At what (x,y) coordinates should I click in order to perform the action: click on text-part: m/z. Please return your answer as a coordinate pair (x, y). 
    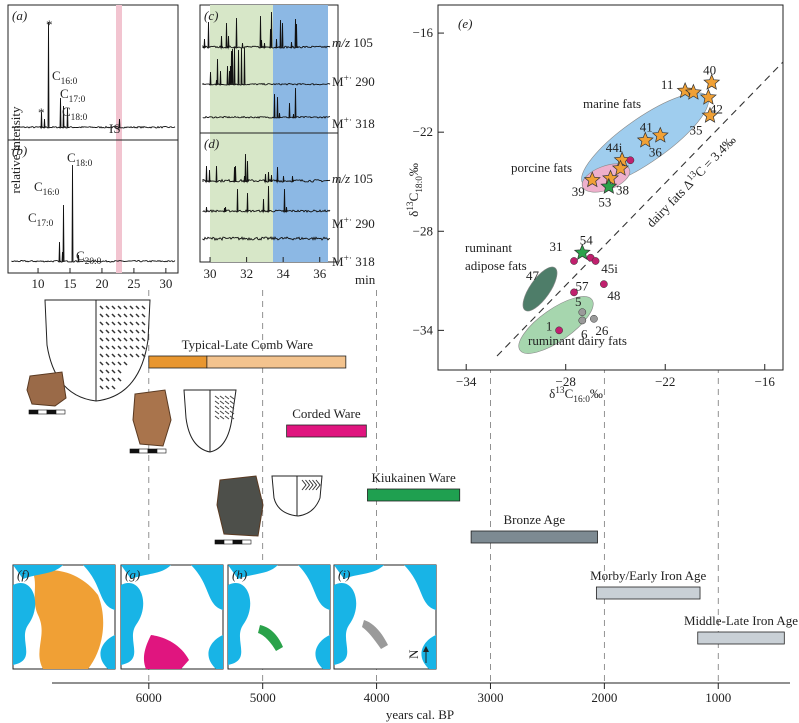
    Looking at the image, I should click on (341, 42).